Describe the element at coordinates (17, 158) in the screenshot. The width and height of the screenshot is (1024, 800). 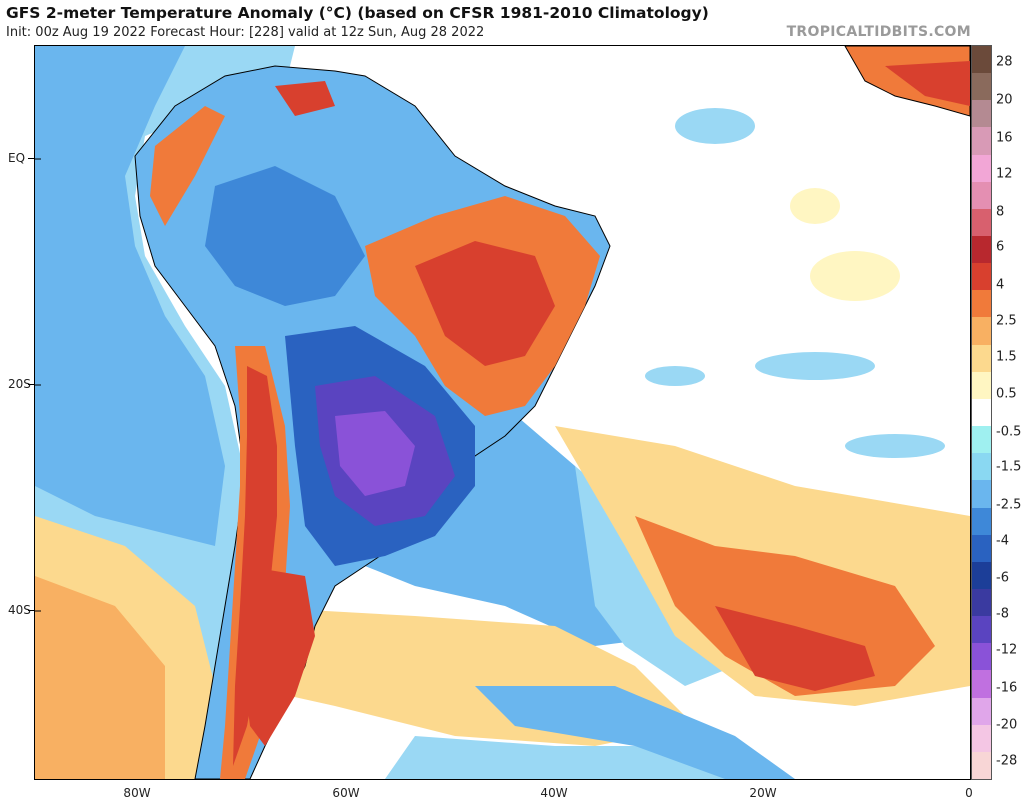
I see `lat-label-eq: EQ` at that location.